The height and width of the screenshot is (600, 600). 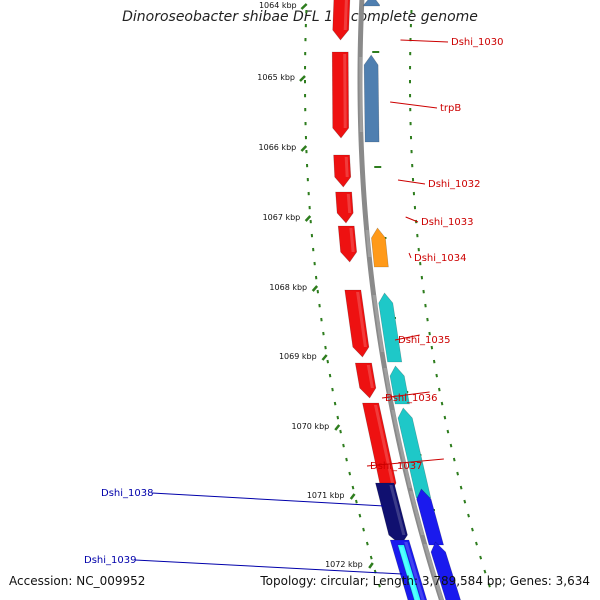 I want to click on gene-arrow-dshi-1034-red, so click(x=347, y=244).